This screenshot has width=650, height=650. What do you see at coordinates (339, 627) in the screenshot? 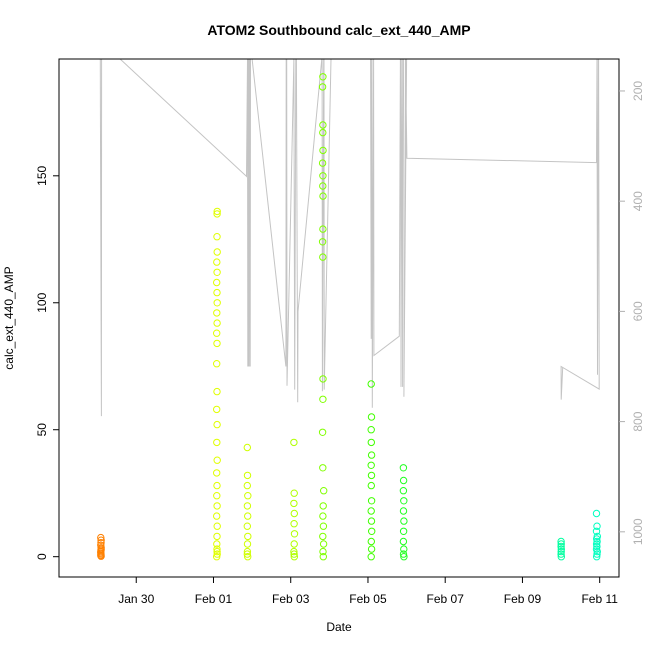
I see `x-axis-label: Date` at bounding box center [339, 627].